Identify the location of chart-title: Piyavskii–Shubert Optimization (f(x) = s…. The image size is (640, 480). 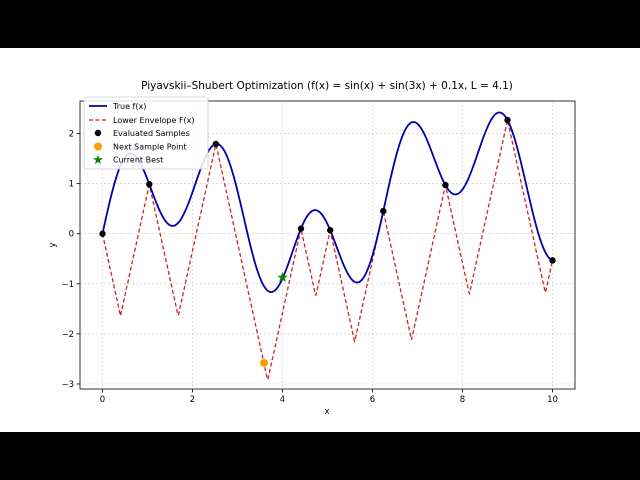
(327, 86).